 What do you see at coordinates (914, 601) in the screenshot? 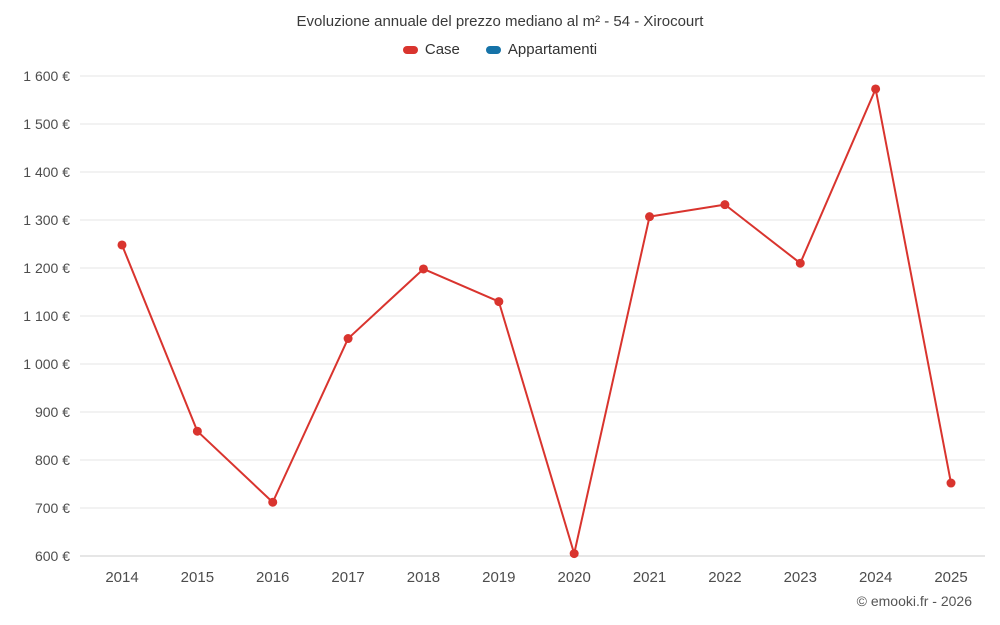
I see `footer-credit: © emooki.fr - 2026` at bounding box center [914, 601].